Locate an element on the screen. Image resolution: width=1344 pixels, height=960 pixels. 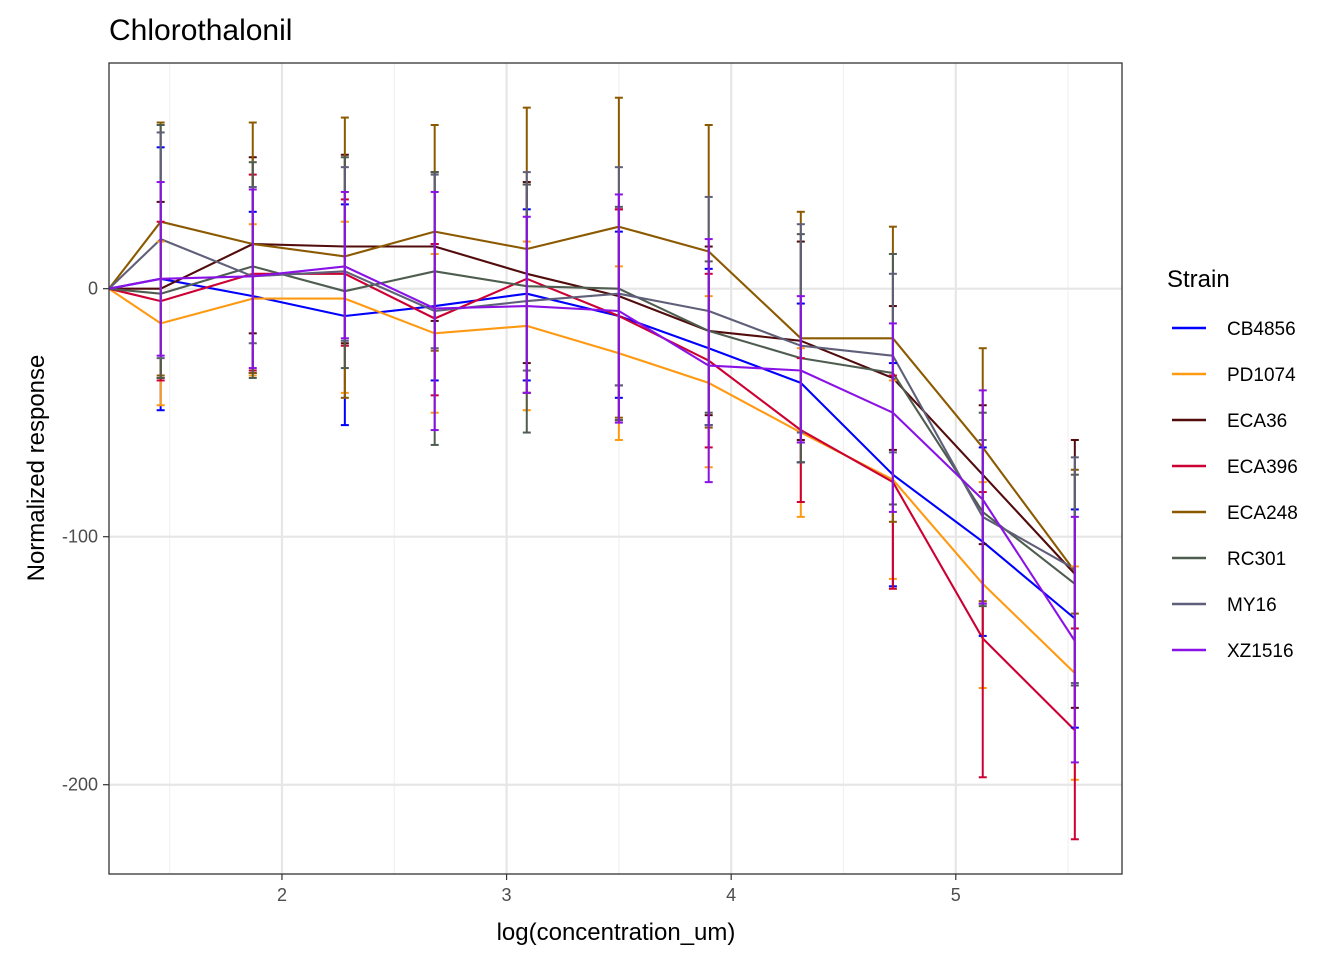
x-axis-title: log(concentration_um) is located at coordinates (616, 932).